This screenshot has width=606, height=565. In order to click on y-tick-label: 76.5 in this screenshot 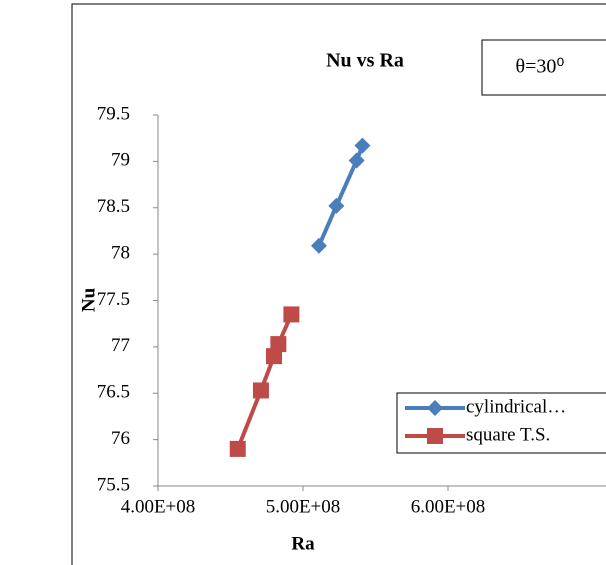, I will do `click(113, 392)`.